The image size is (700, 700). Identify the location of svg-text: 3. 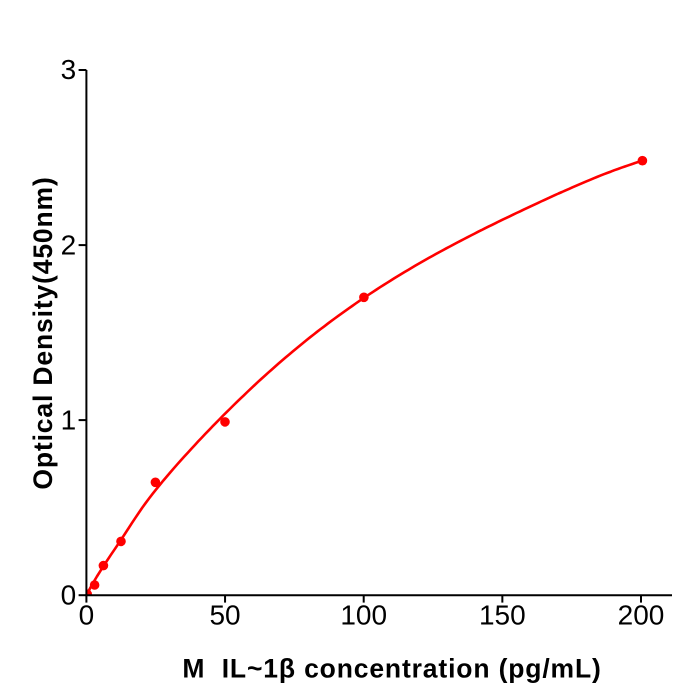
(69, 69).